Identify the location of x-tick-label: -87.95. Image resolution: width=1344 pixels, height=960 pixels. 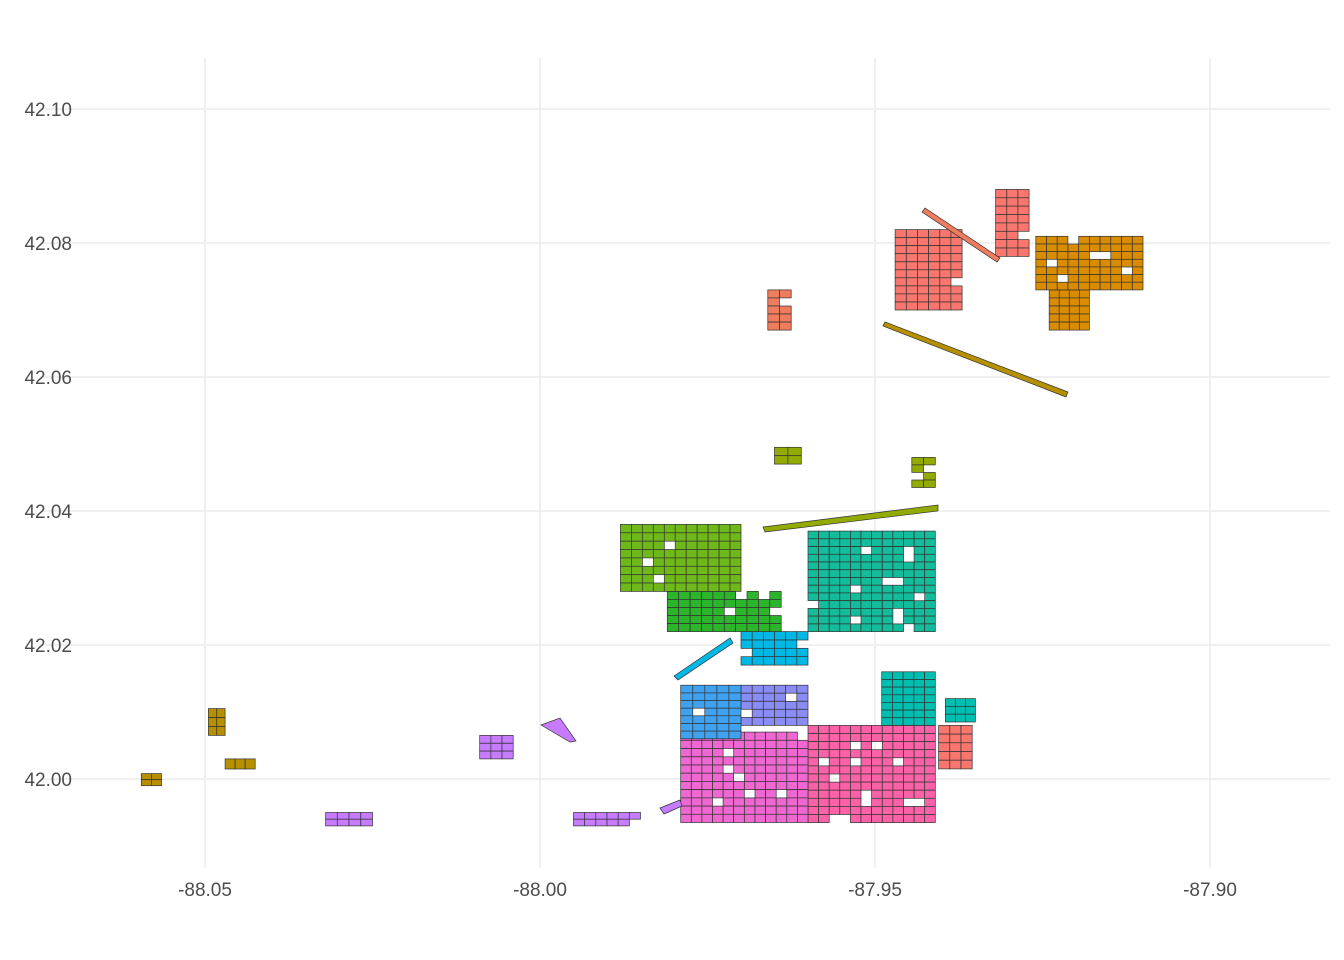
(875, 890).